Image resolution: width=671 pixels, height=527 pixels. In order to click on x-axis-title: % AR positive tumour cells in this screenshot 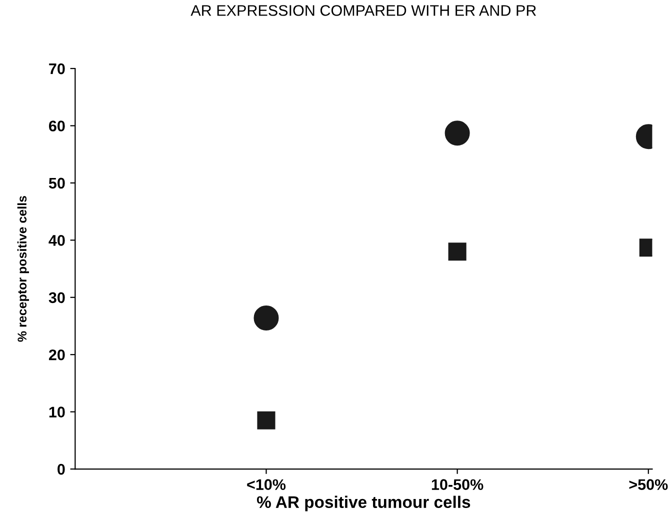, I will do `click(363, 504)`.